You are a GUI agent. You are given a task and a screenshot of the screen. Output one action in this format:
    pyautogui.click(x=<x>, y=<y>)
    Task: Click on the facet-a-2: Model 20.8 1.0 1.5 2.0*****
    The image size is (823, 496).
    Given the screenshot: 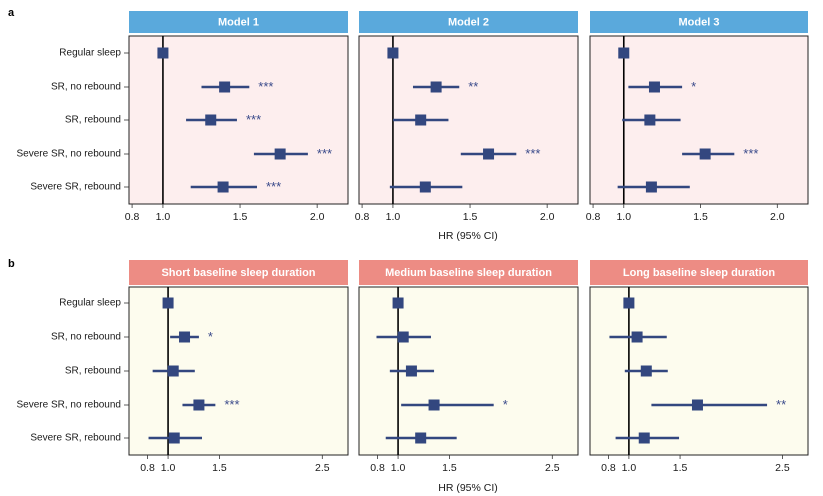 What is the action you would take?
    pyautogui.click(x=467, y=117)
    